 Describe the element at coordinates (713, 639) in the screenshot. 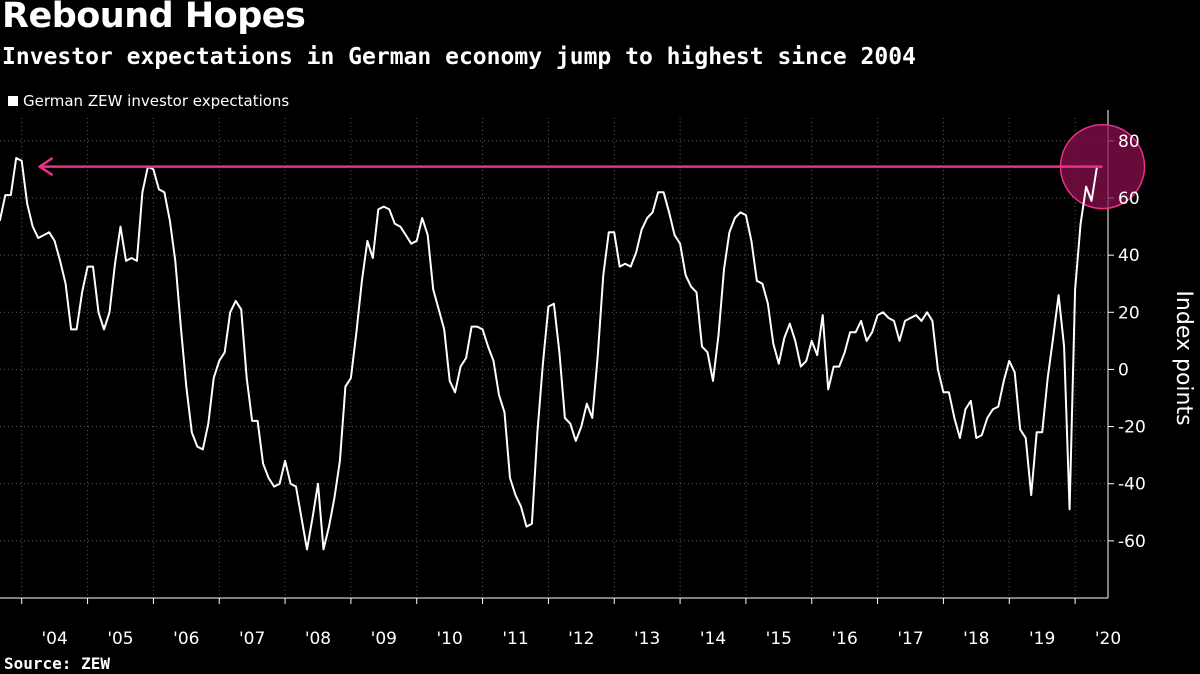

I see `x-tick-label: '14` at that location.